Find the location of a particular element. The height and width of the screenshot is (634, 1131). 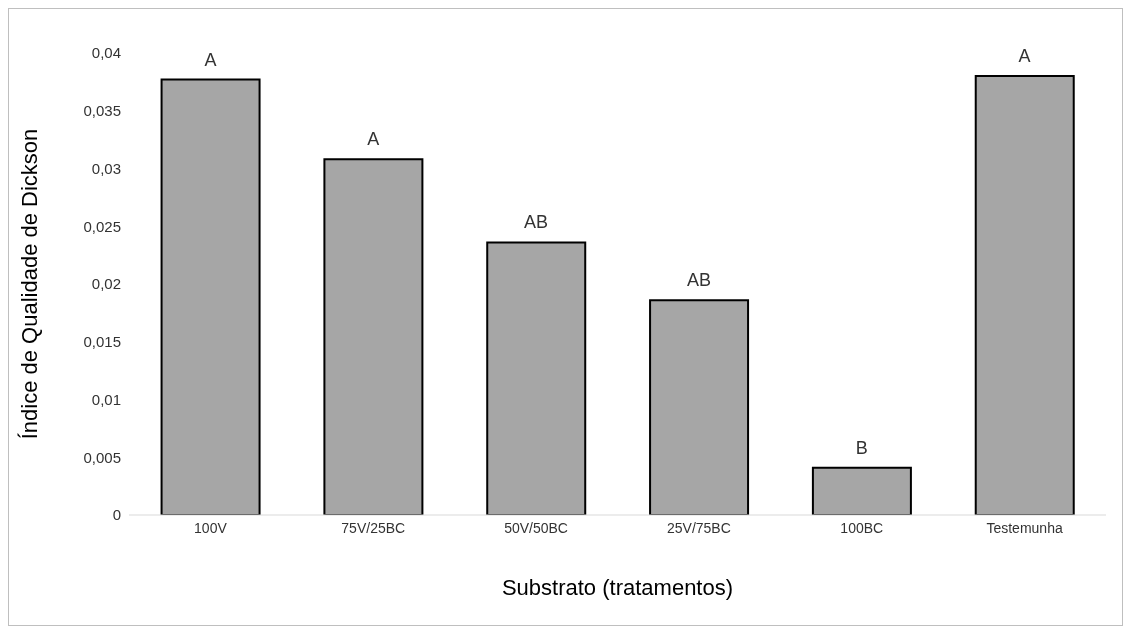

annotation: B is located at coordinates (861, 447).